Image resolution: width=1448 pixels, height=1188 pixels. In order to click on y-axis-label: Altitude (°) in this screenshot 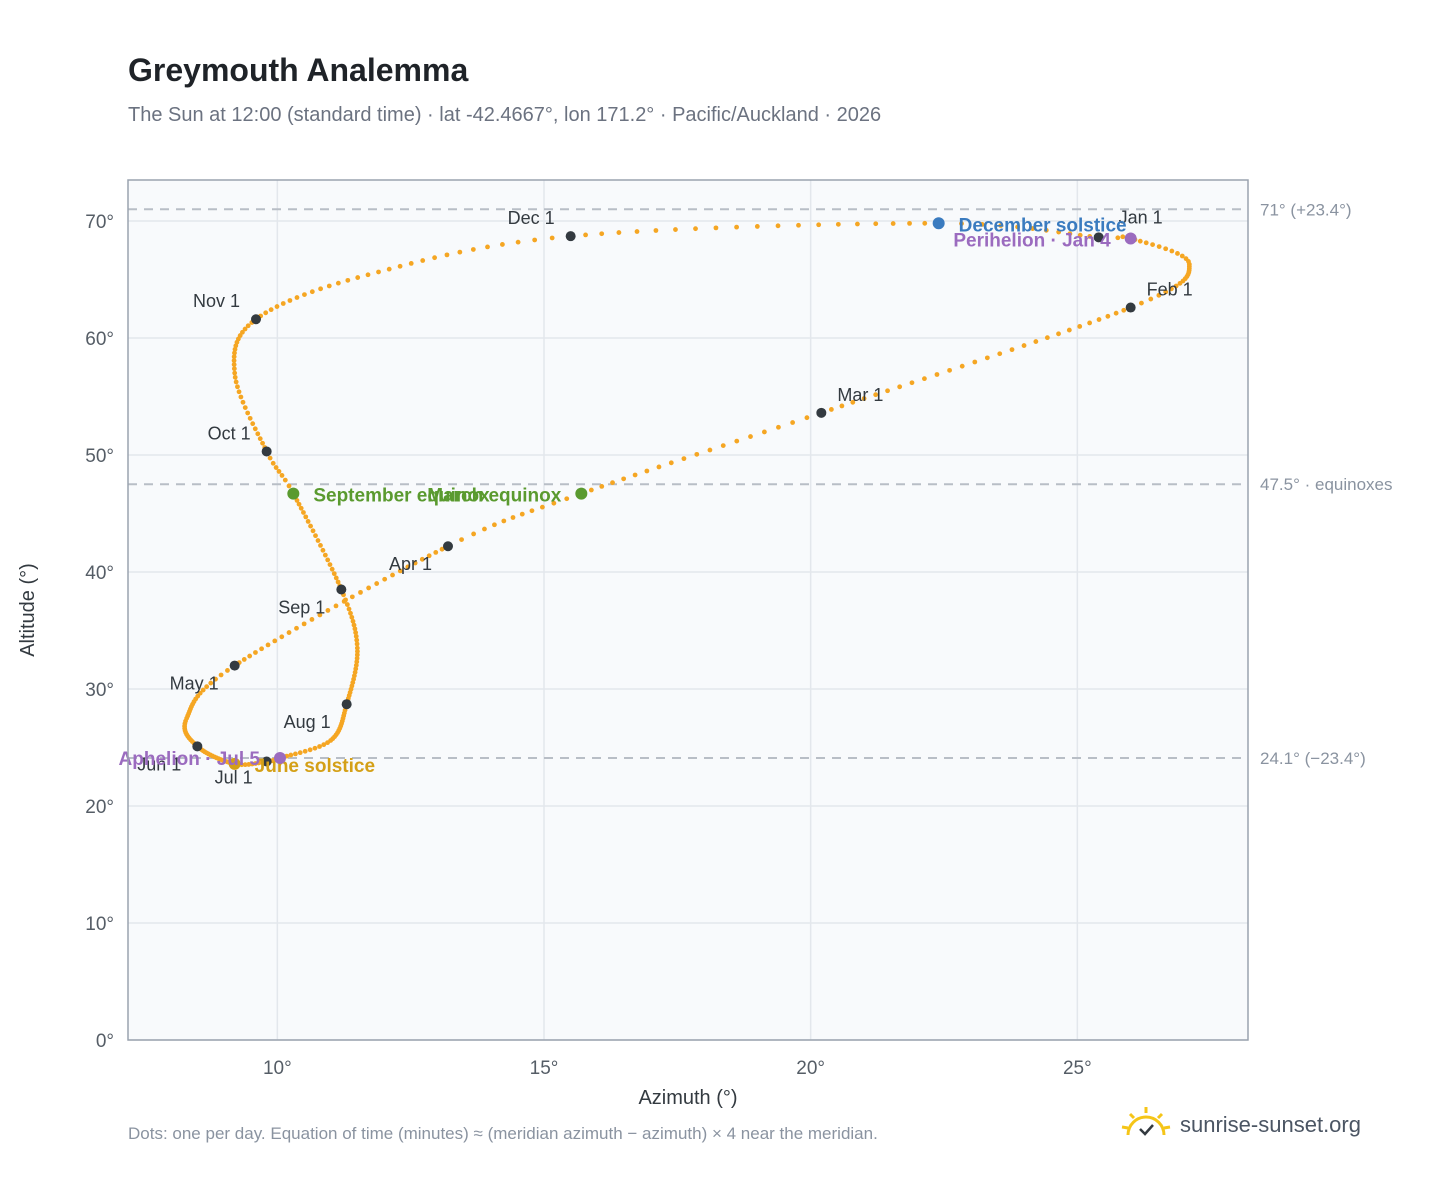, I will do `click(28, 610)`.